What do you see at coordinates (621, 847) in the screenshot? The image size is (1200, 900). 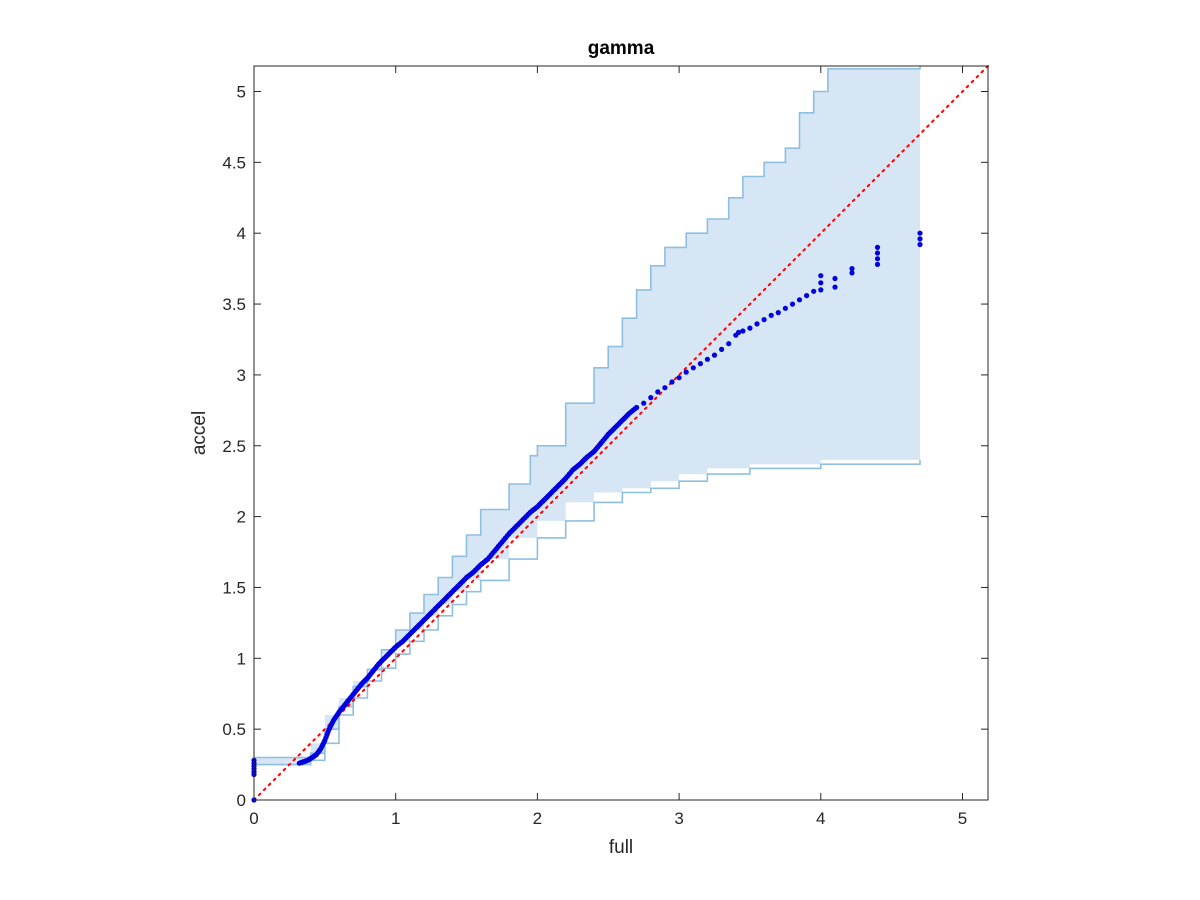 I see `x-axis-label: full` at bounding box center [621, 847].